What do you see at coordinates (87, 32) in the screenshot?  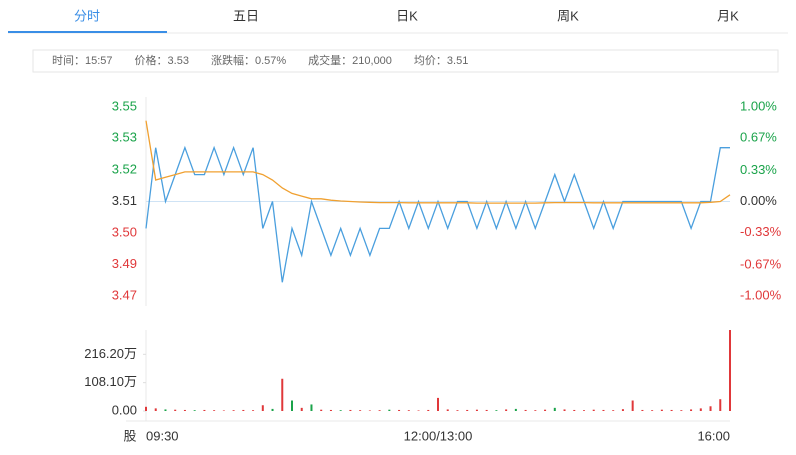 I see `tab-active-underline` at bounding box center [87, 32].